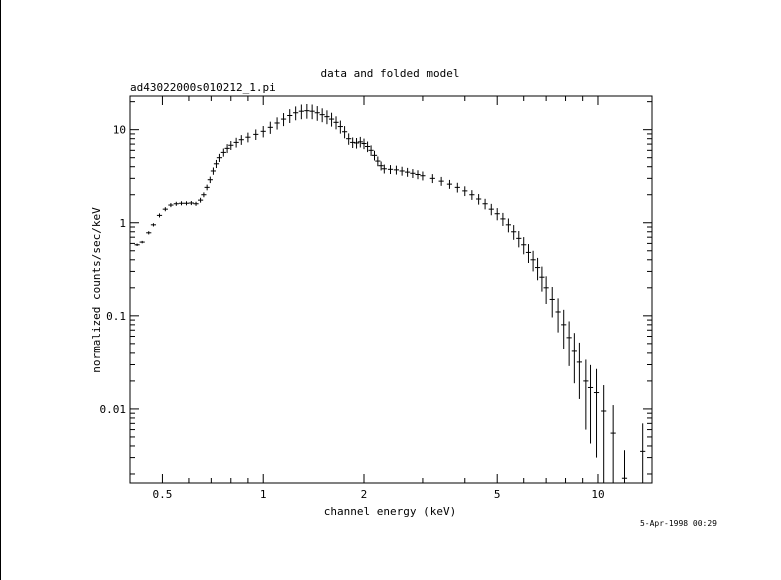  What do you see at coordinates (113, 409) in the screenshot?
I see `y-tick-label: 0.01` at bounding box center [113, 409].